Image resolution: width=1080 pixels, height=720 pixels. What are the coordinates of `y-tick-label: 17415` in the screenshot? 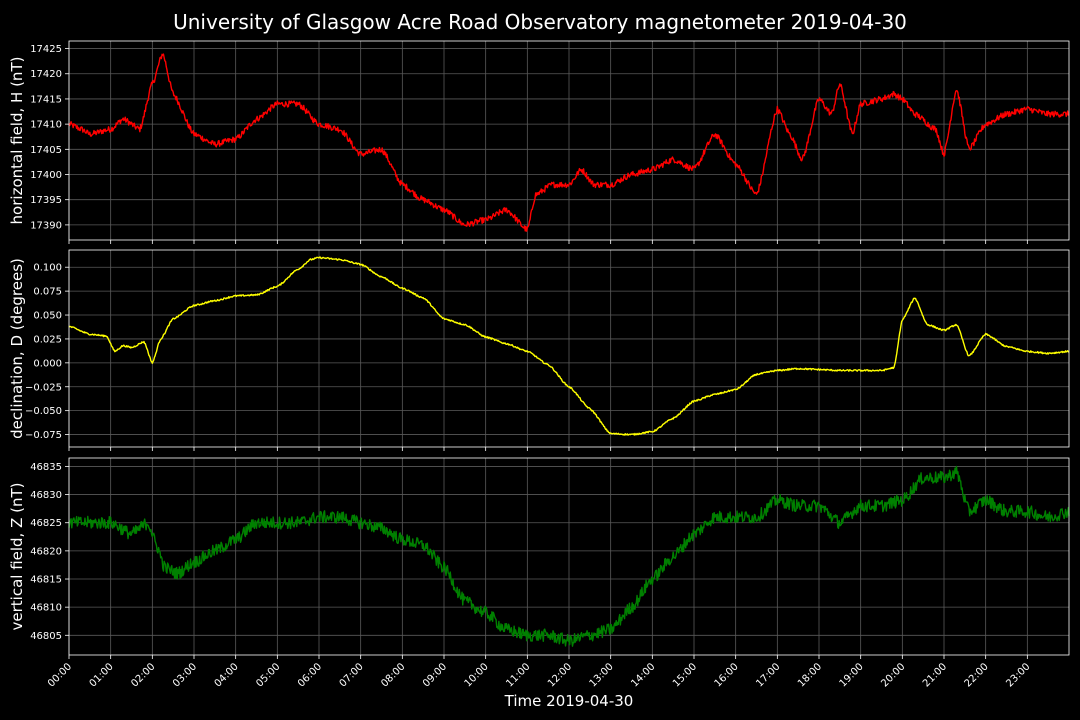 It's located at (46, 99).